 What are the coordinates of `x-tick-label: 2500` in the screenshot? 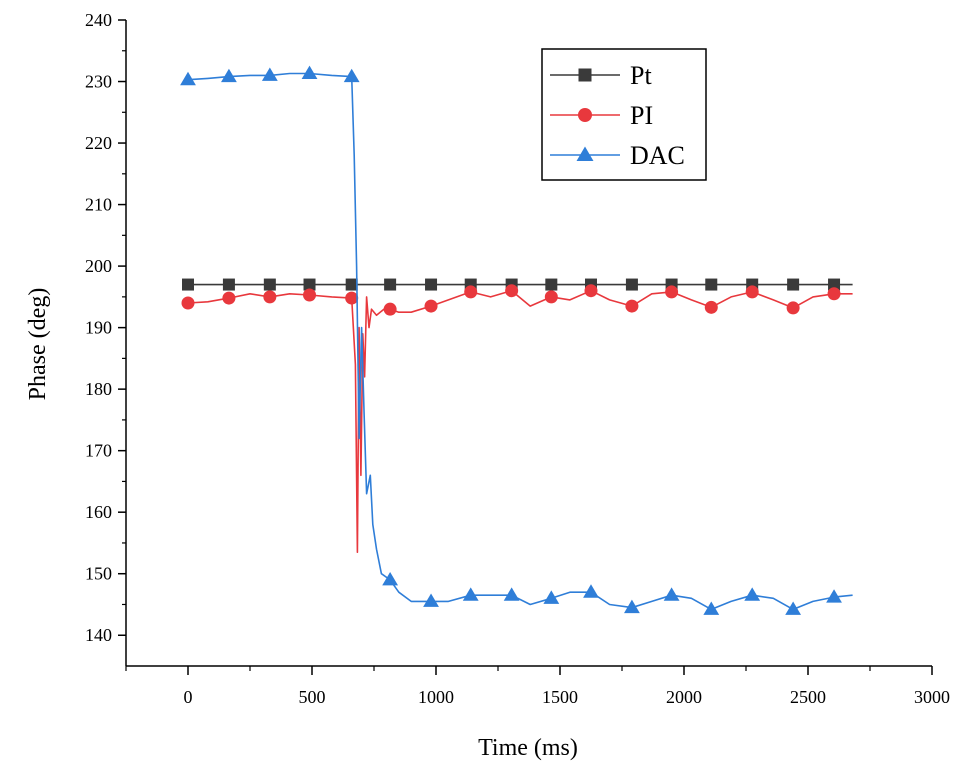 It's located at (808, 697).